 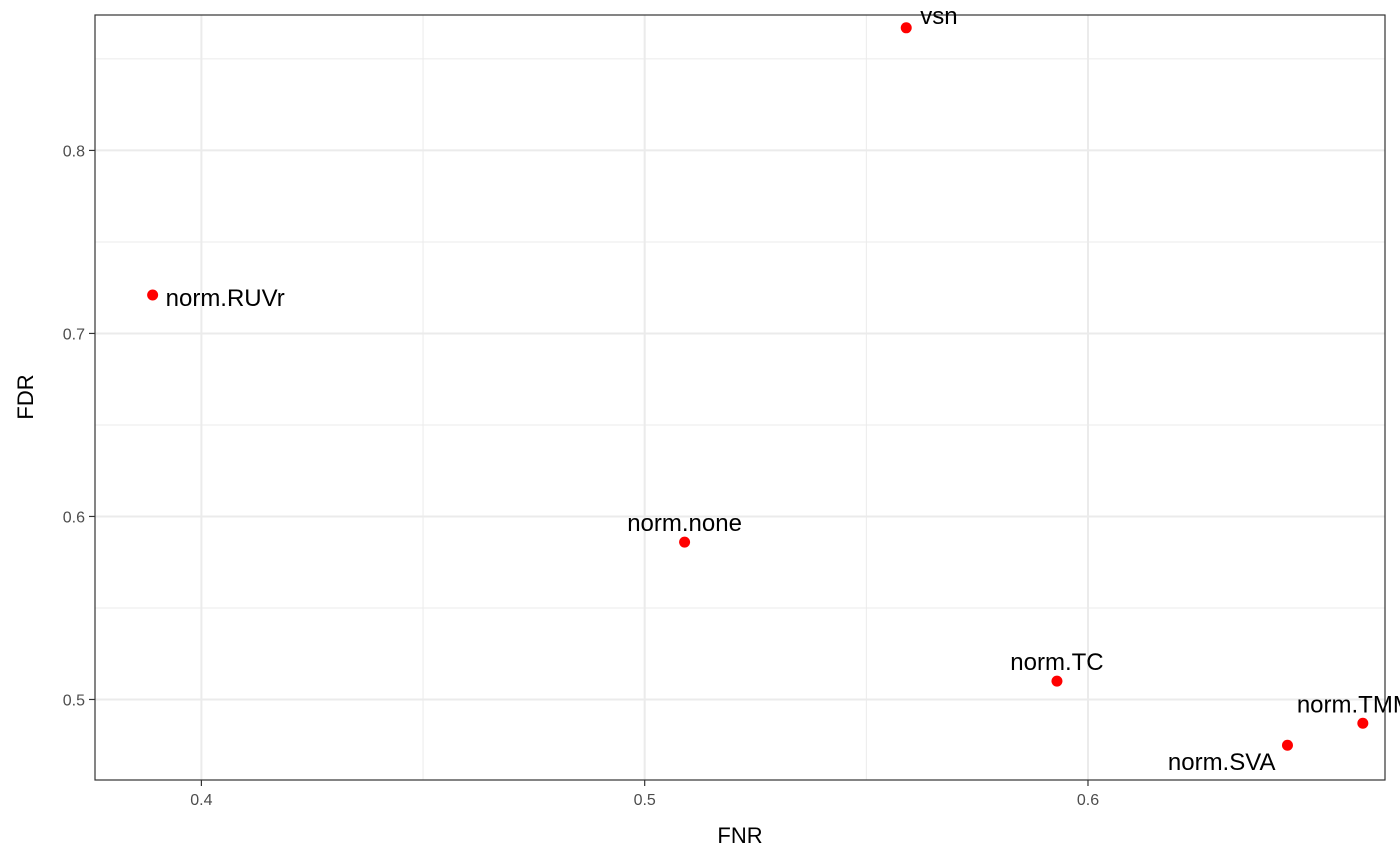 I want to click on point-label: norm.SVA, so click(x=1222, y=762).